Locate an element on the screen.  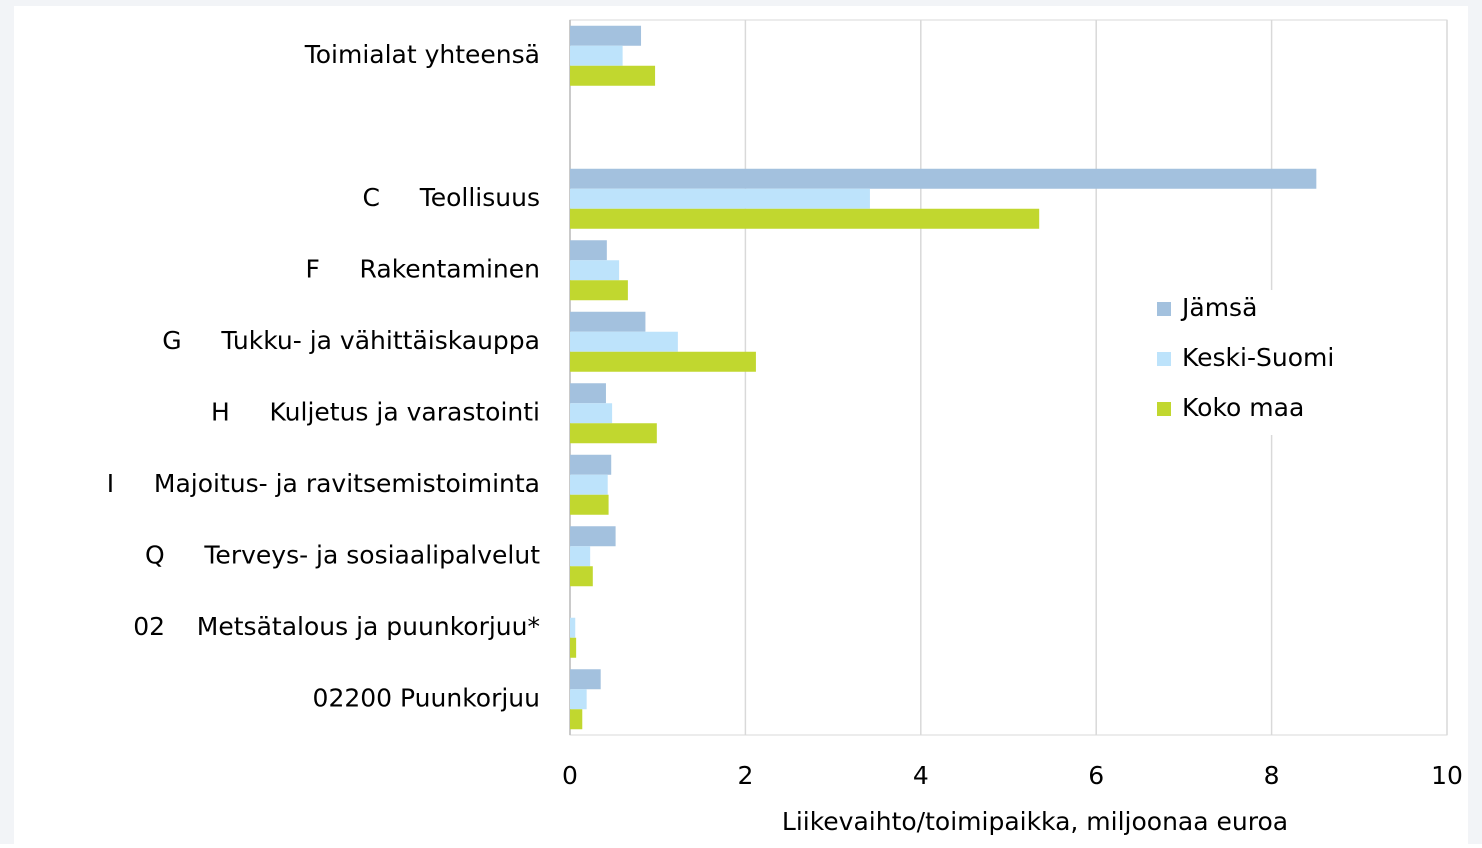
y-tick-label: G Tukku- ja vähittäiskauppa is located at coordinates (351, 340).